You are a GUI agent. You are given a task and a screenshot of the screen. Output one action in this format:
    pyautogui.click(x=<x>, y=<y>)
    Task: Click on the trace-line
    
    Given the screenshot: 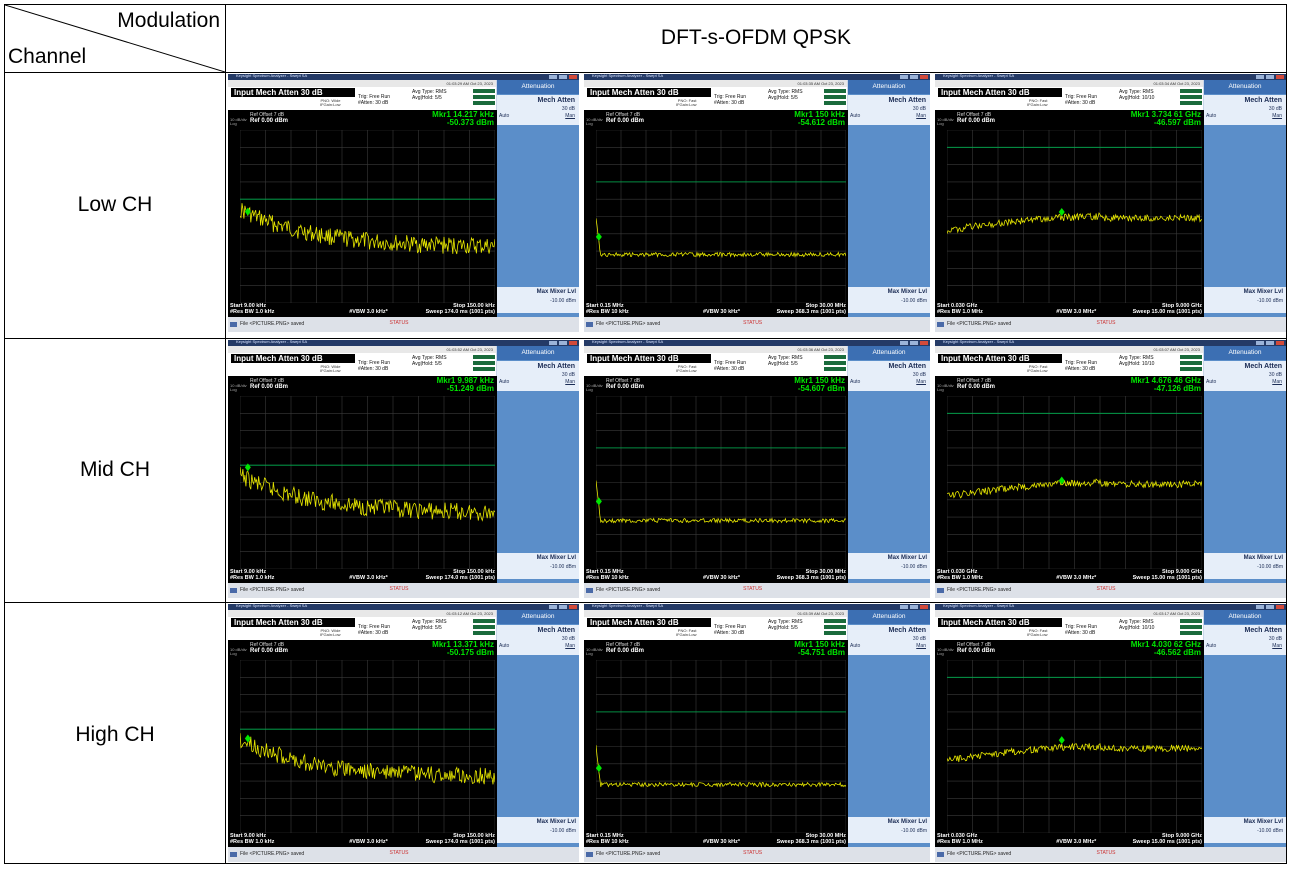 What is the action you would take?
    pyautogui.click(x=1074, y=488)
    